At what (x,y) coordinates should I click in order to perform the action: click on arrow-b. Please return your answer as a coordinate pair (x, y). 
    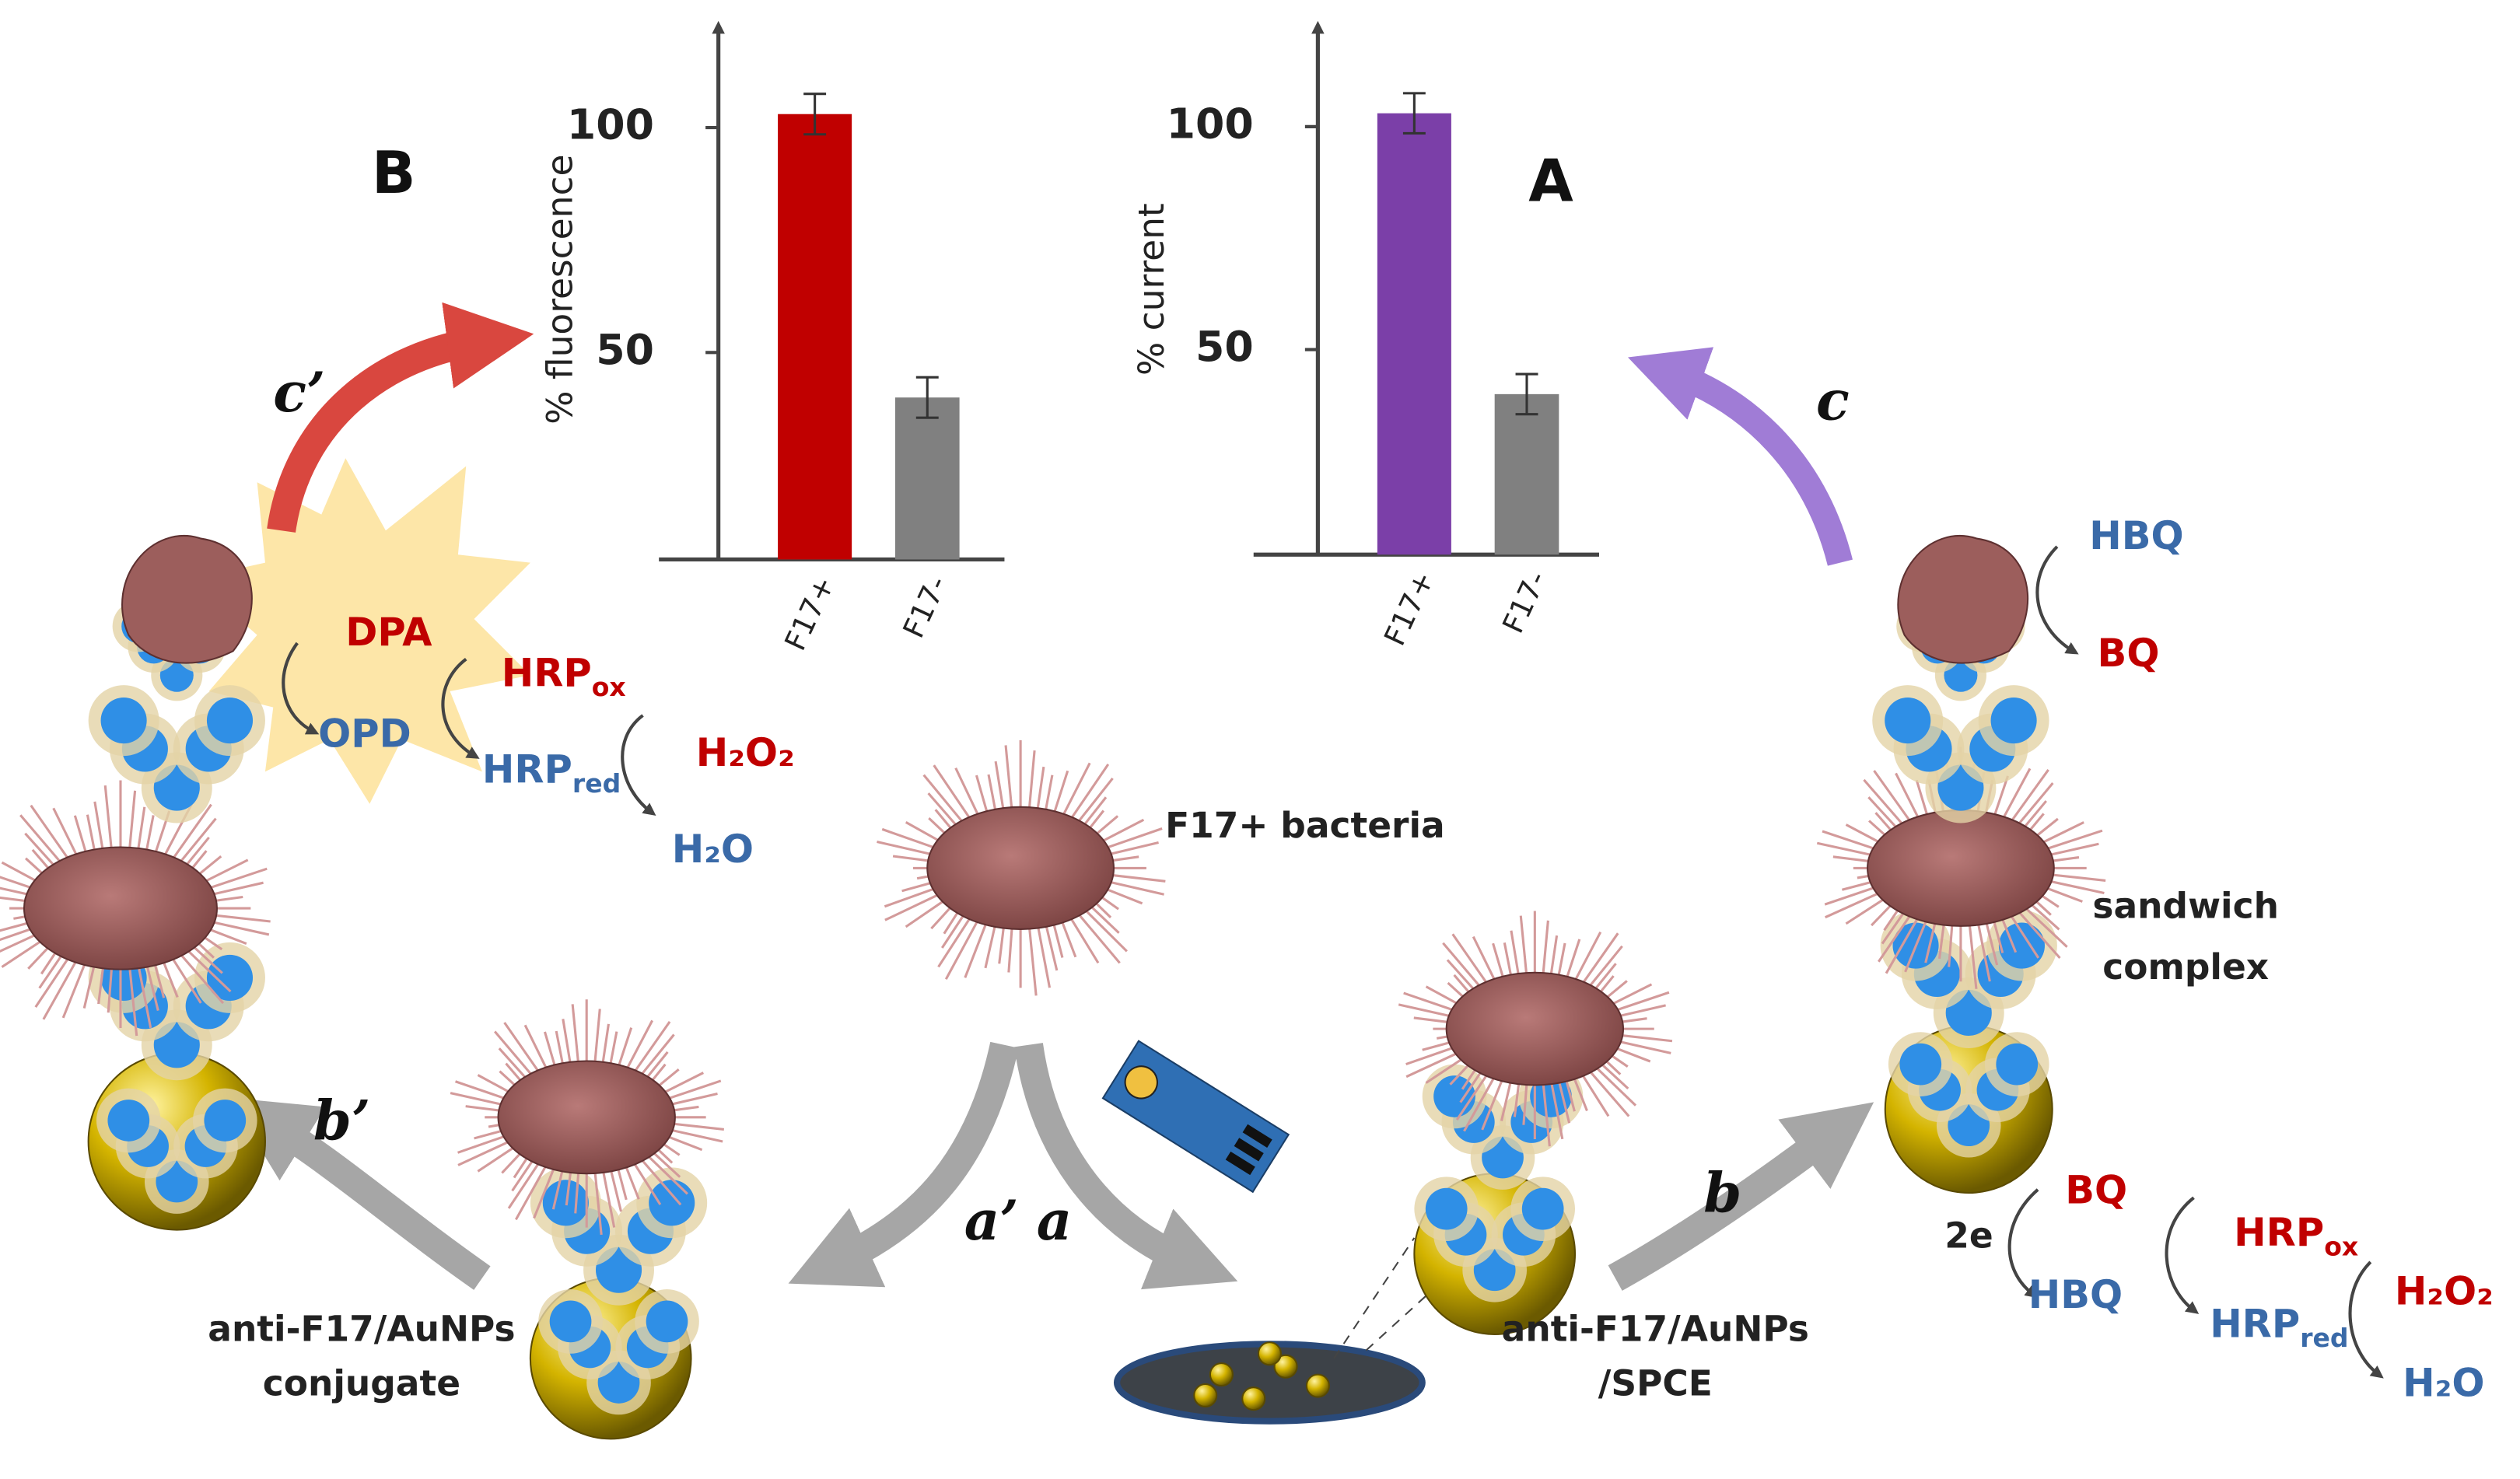
    Looking at the image, I should click on (1741, 1196).